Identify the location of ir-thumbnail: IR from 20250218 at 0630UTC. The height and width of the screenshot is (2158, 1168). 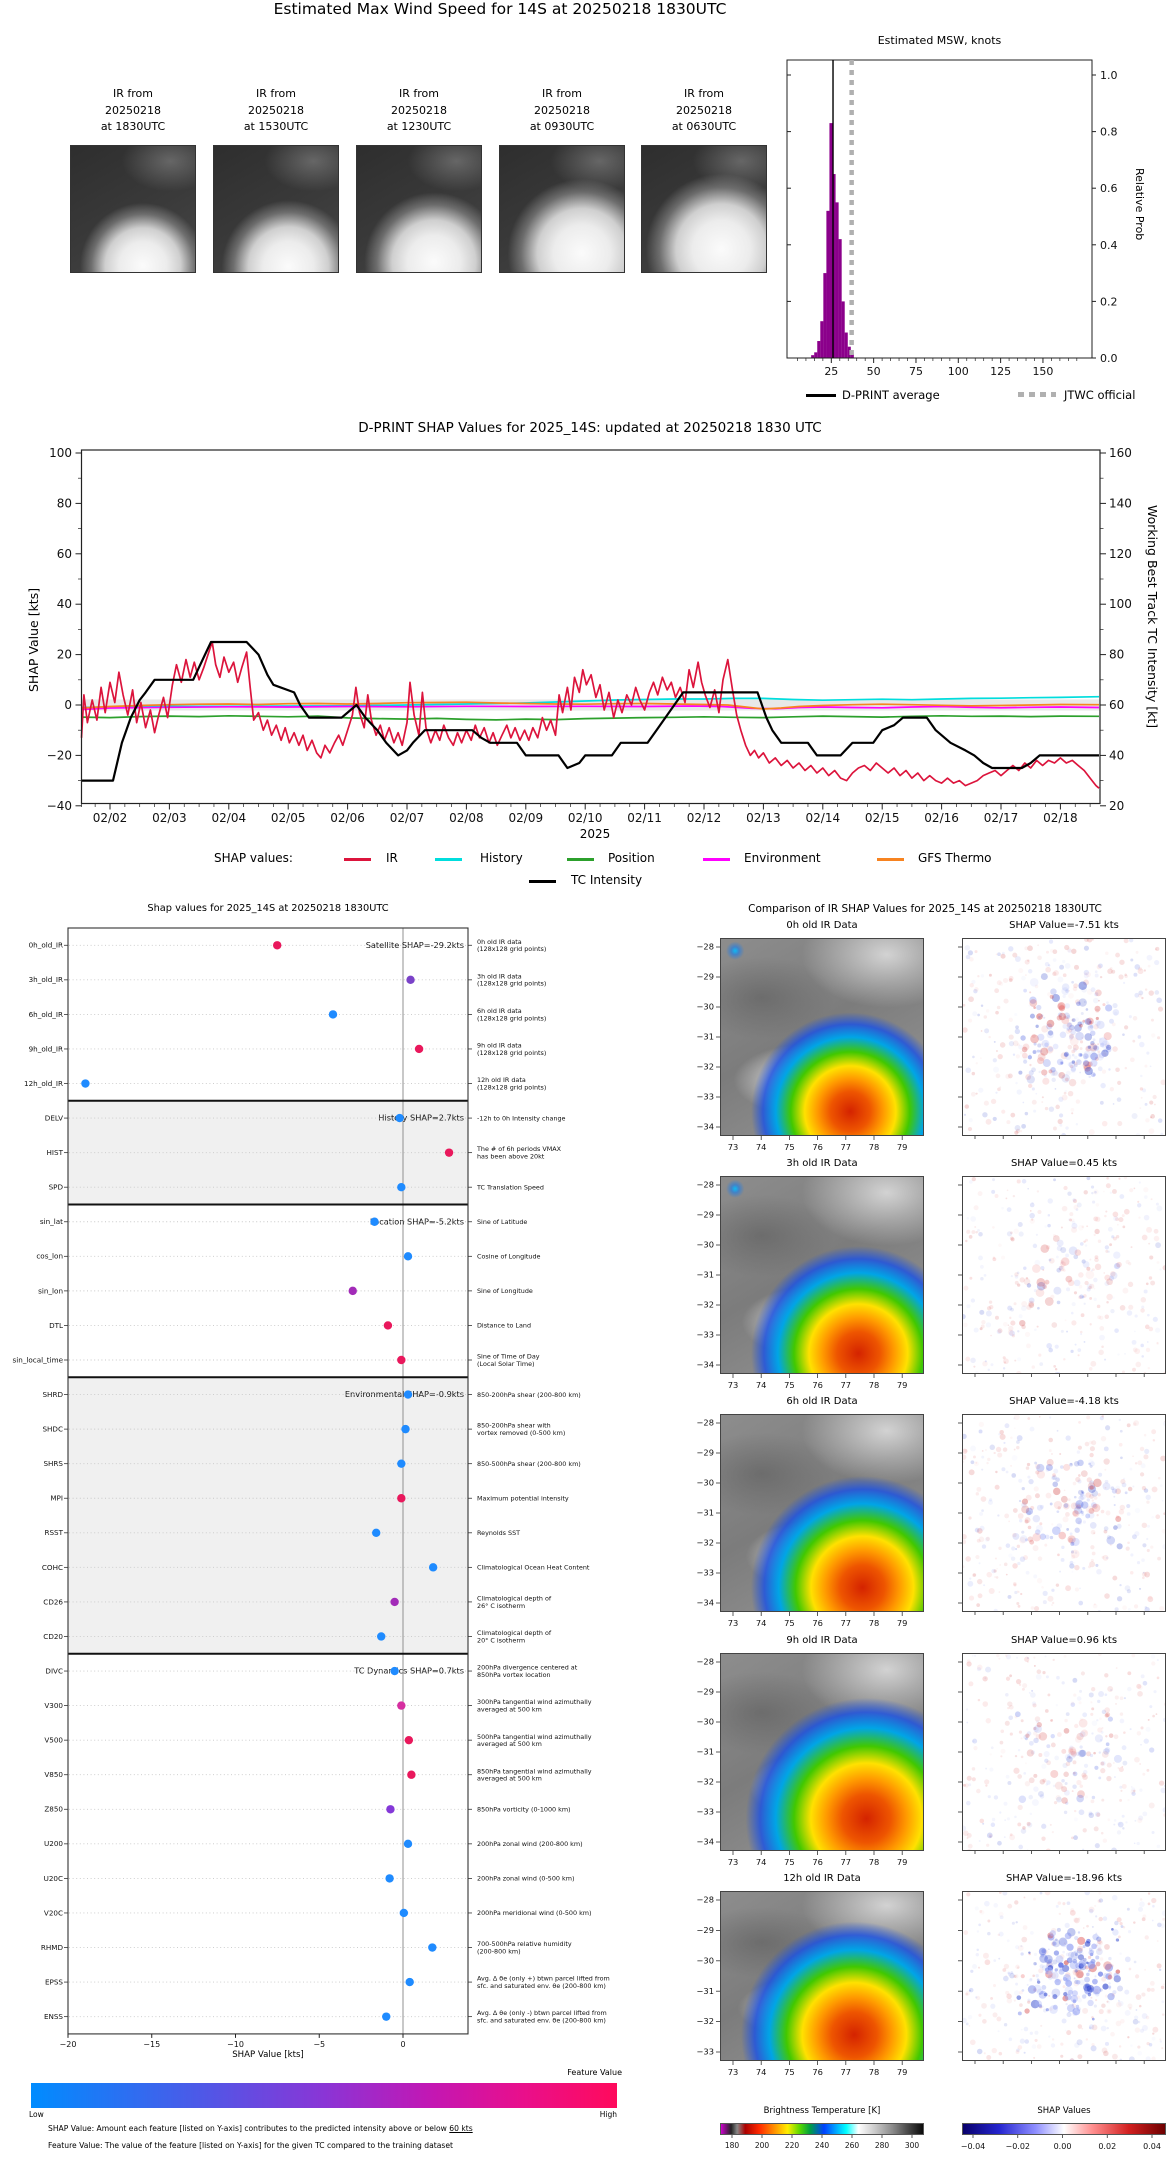
(704, 181).